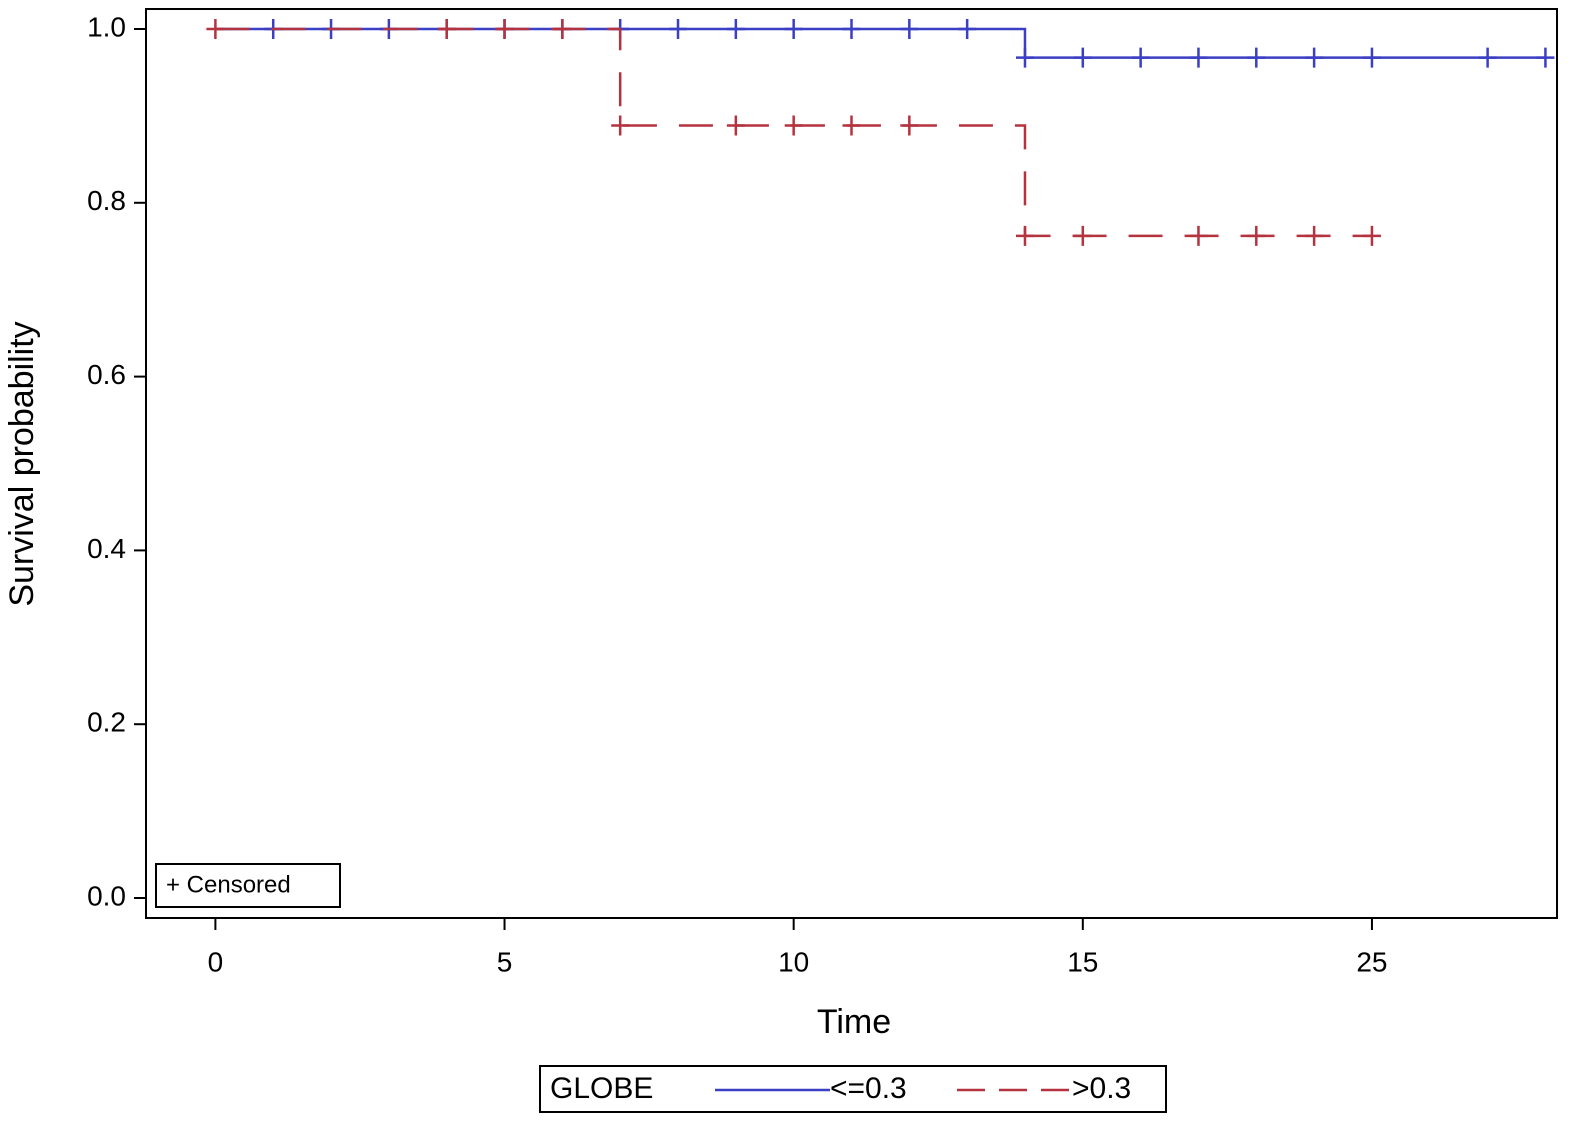  What do you see at coordinates (854, 1022) in the screenshot?
I see `x-axis-label: Time` at bounding box center [854, 1022].